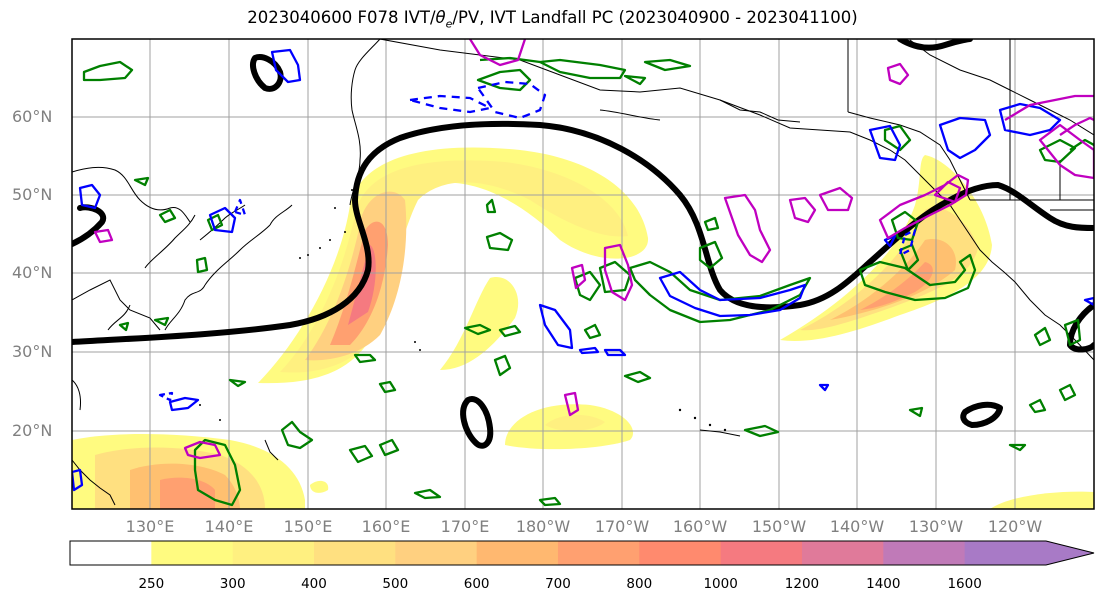  What do you see at coordinates (970, 120) in the screenshot?
I see `boundaries` at bounding box center [970, 120].